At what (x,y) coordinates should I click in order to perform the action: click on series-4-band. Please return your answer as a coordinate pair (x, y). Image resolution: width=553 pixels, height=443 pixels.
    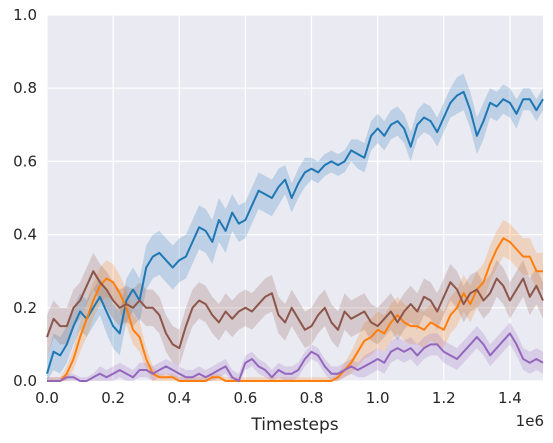
    Looking at the image, I should click on (295, 351).